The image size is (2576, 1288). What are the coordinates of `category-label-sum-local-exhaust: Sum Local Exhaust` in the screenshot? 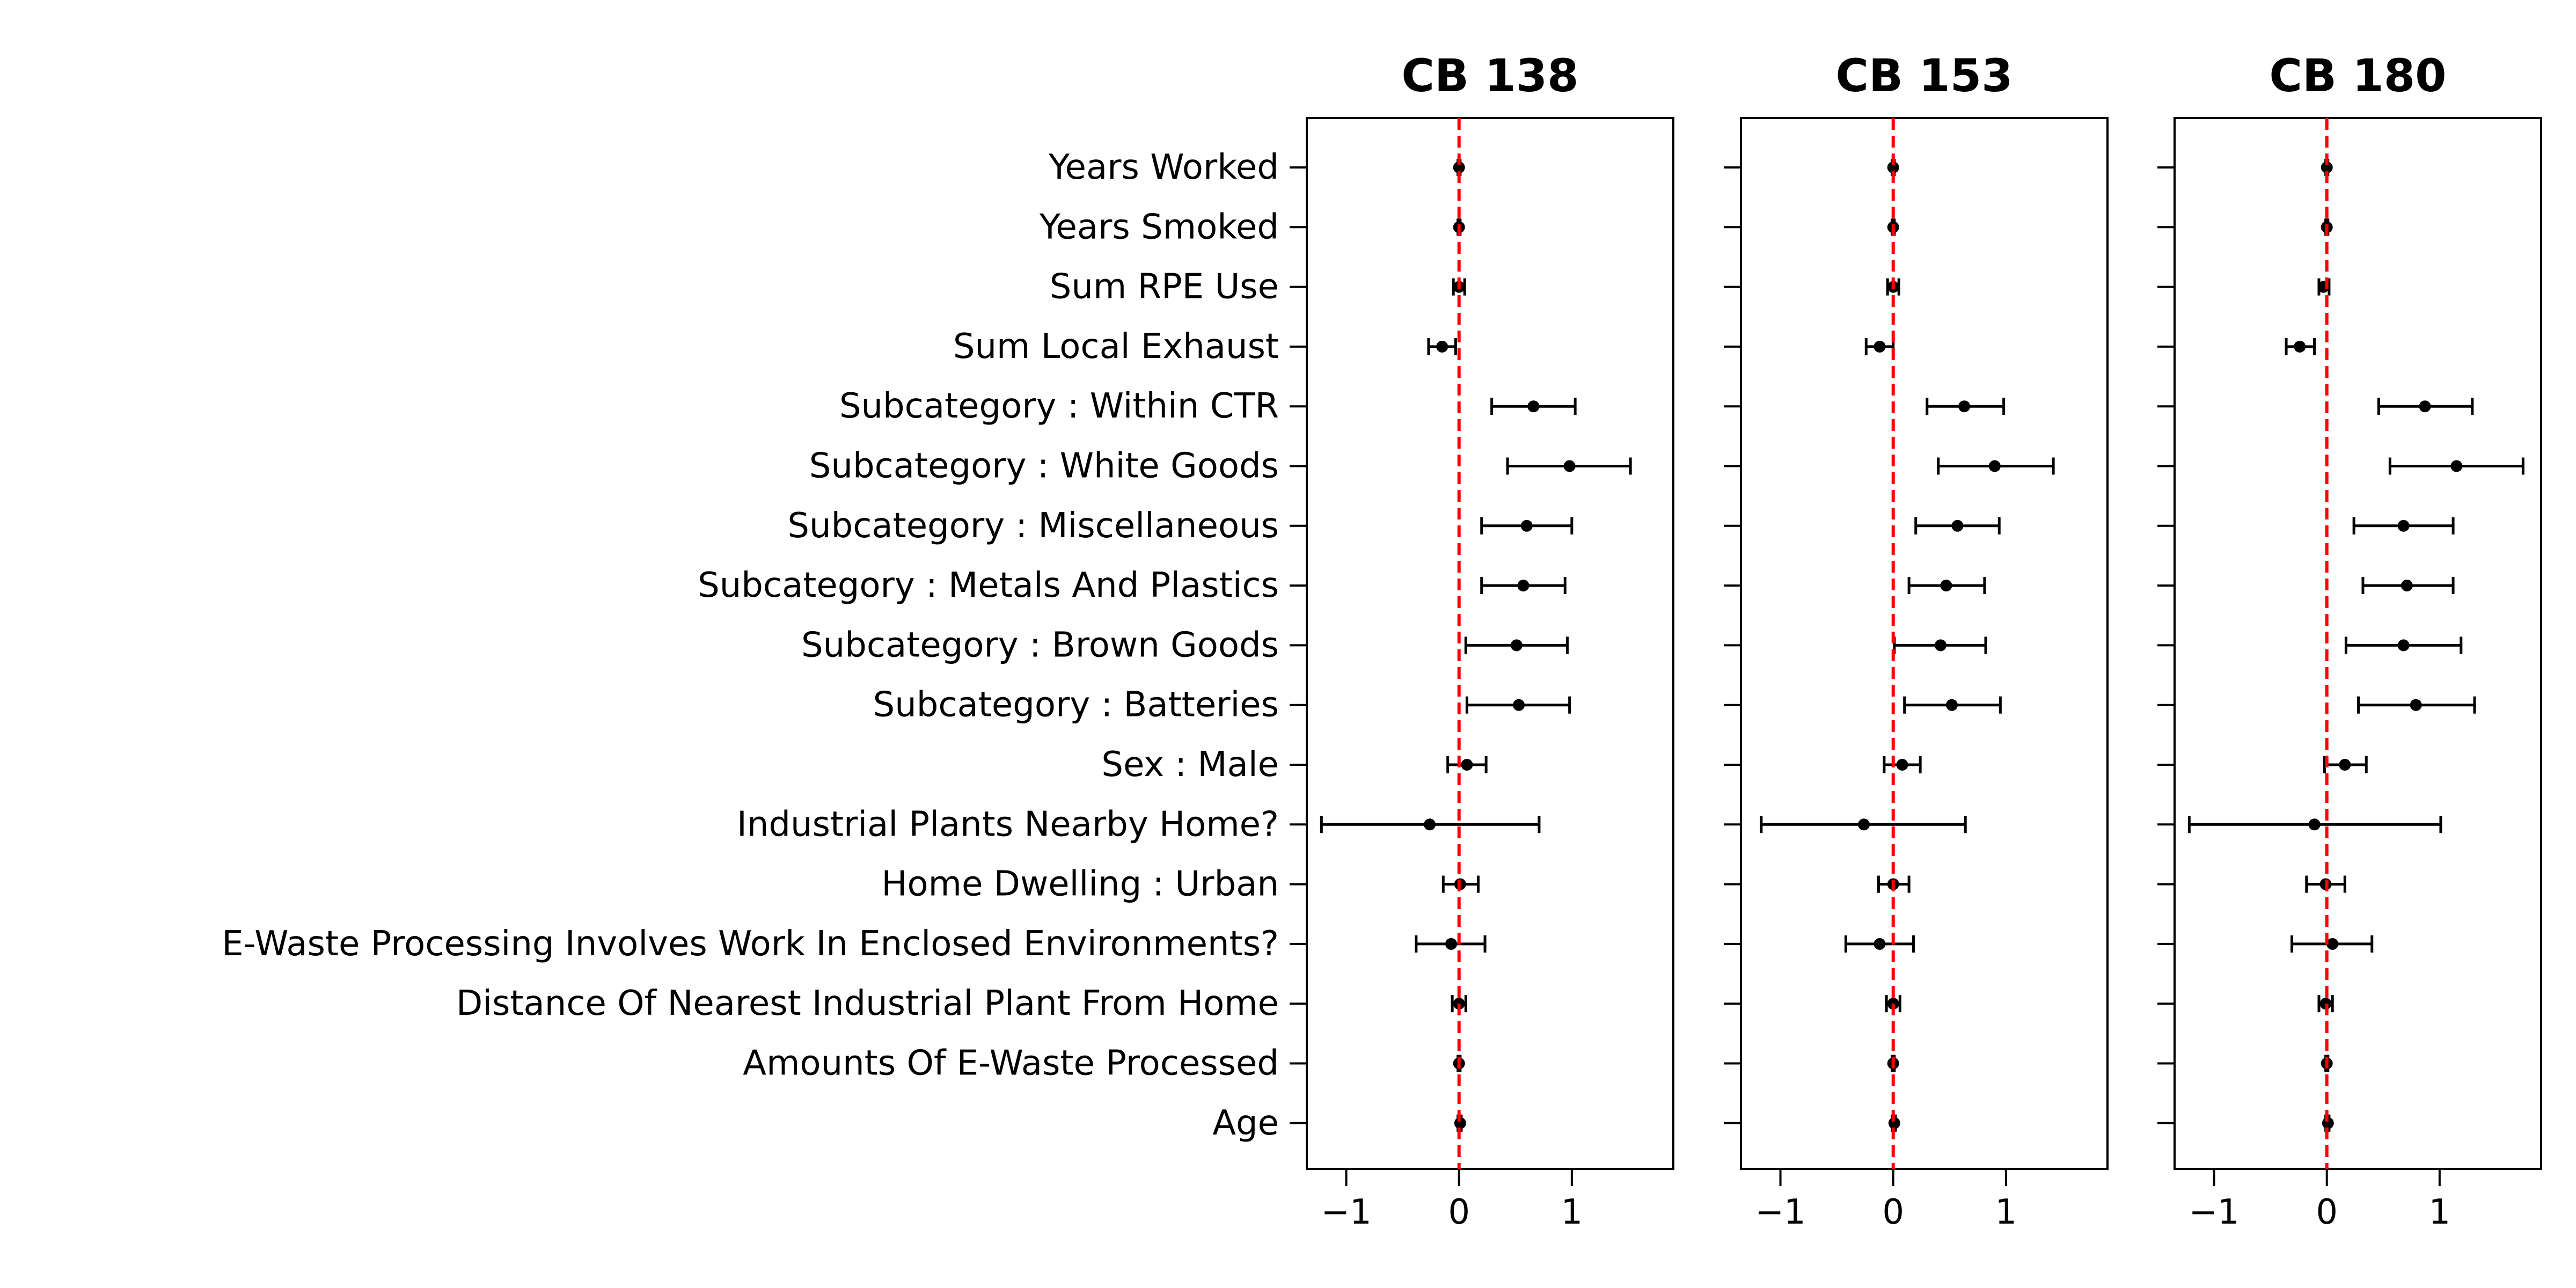 It's located at (1116, 347).